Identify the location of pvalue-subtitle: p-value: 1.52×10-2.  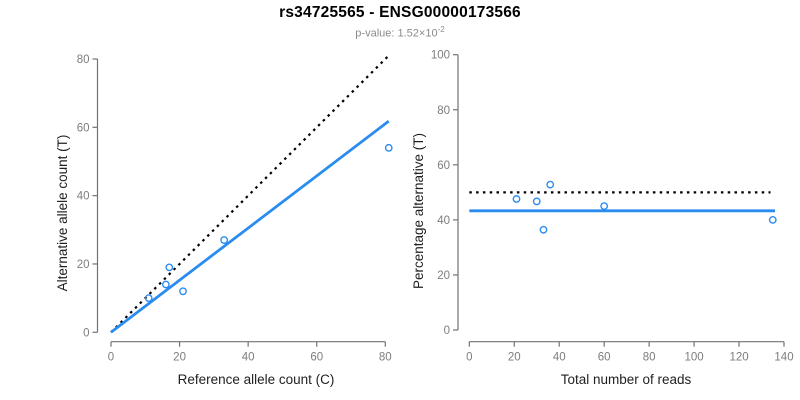
(400, 32).